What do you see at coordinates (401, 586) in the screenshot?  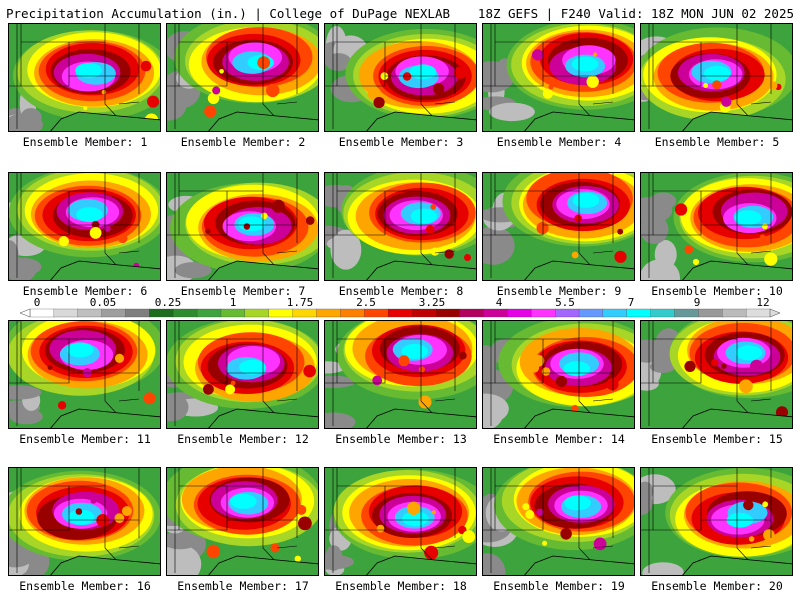 I see `ensemble-member-label: Ensemble Member: 18` at bounding box center [401, 586].